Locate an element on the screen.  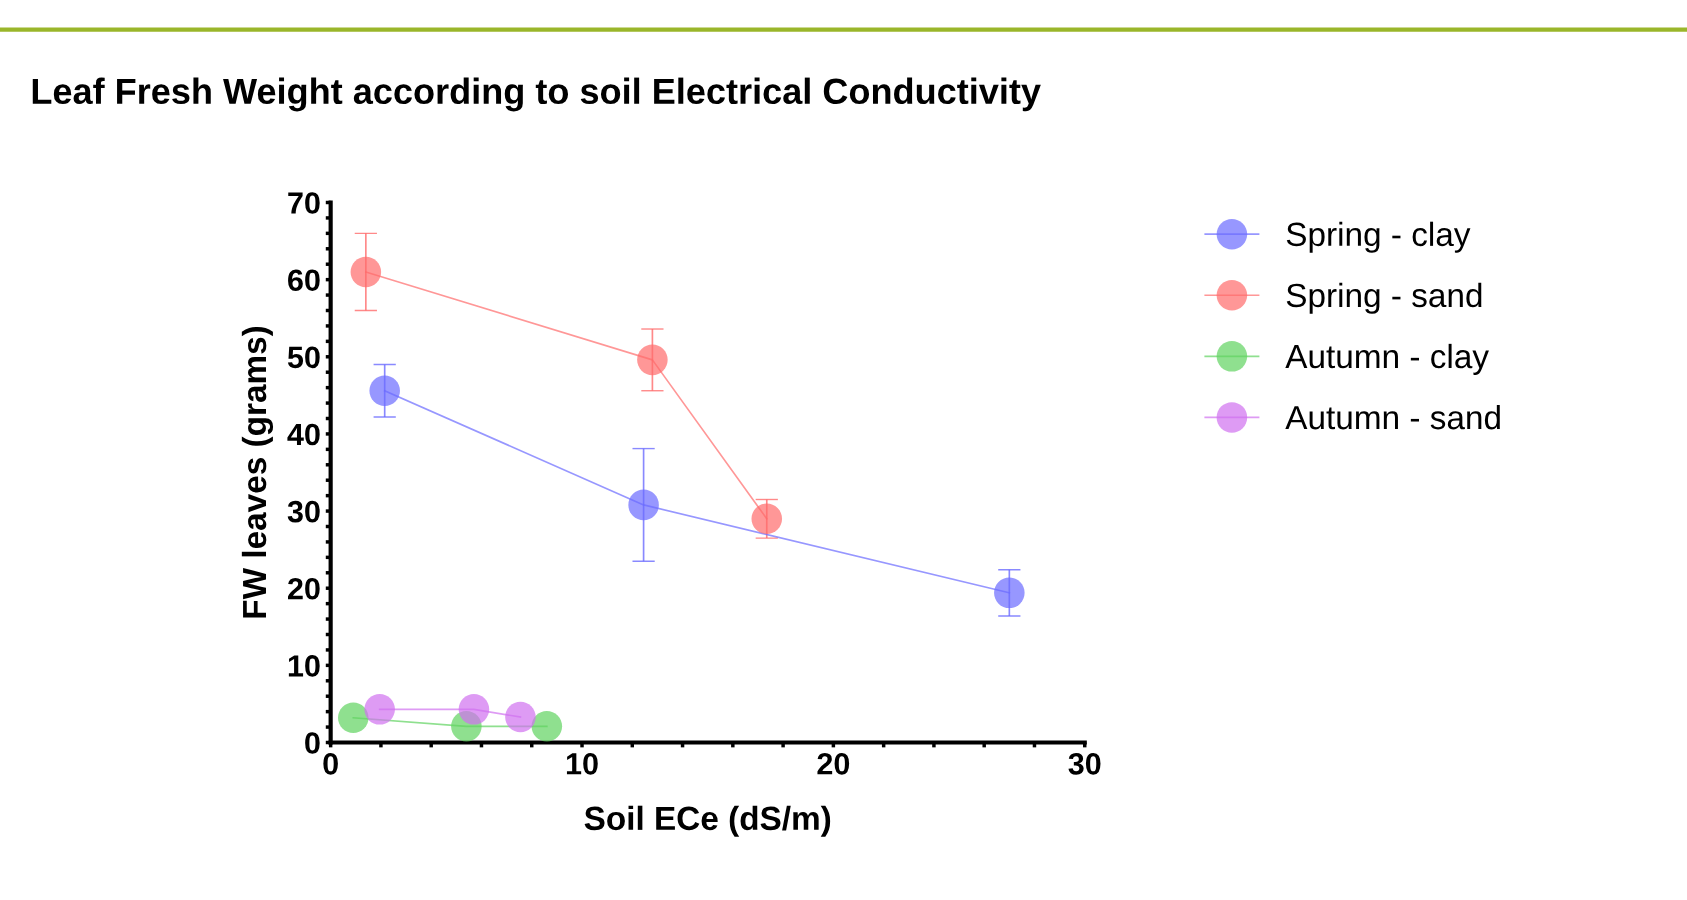
x-axis-title: Soil ECe (dS/m) is located at coordinates (707, 821).